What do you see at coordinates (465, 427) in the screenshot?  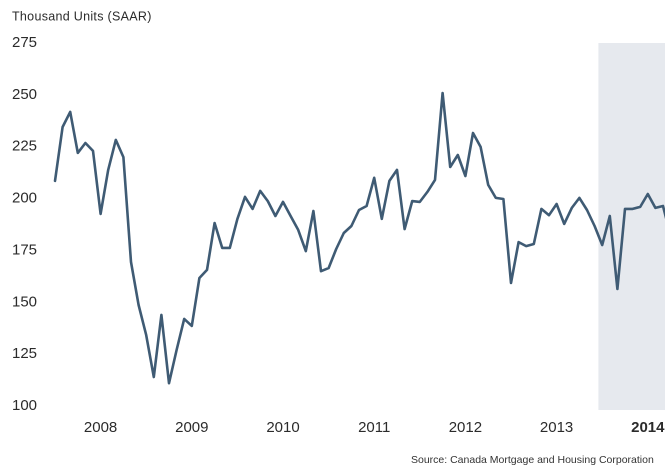 I see `x-tick-label: 2012` at bounding box center [465, 427].